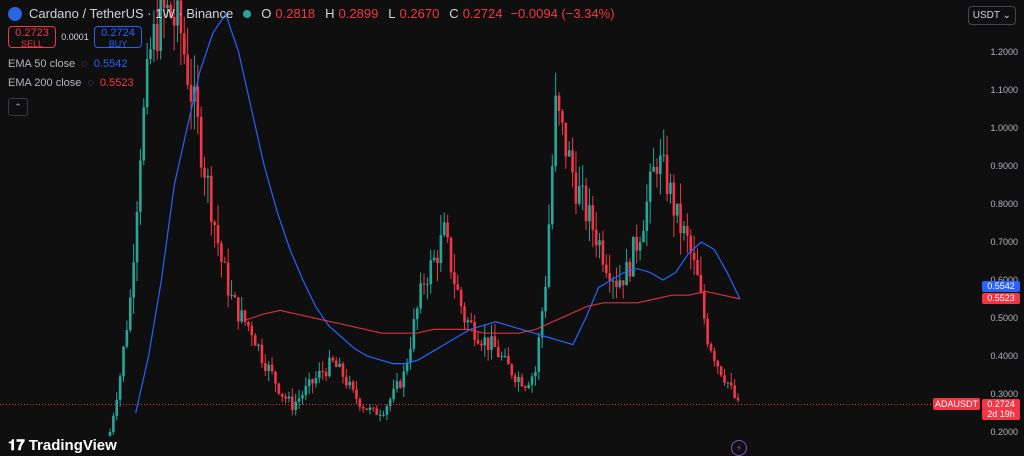 This screenshot has width=1024, height=456. What do you see at coordinates (454, 13) in the screenshot?
I see `close-label: C` at bounding box center [454, 13].